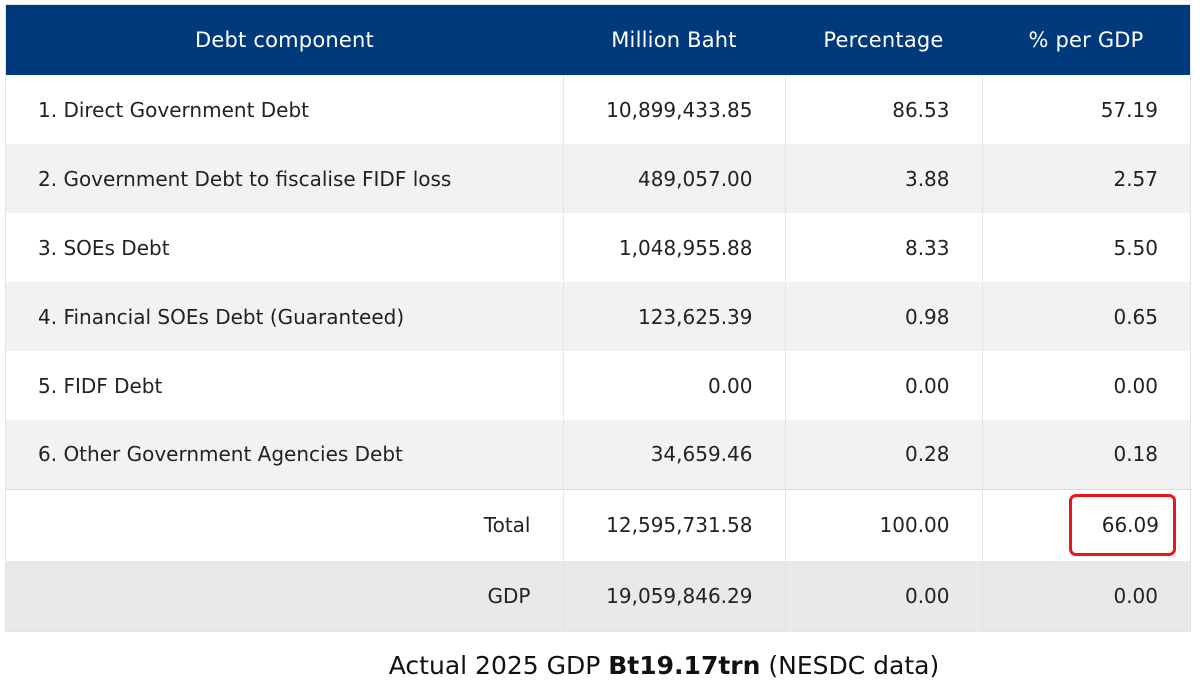  I want to click on total-percentage: 100.00, so click(883, 525).